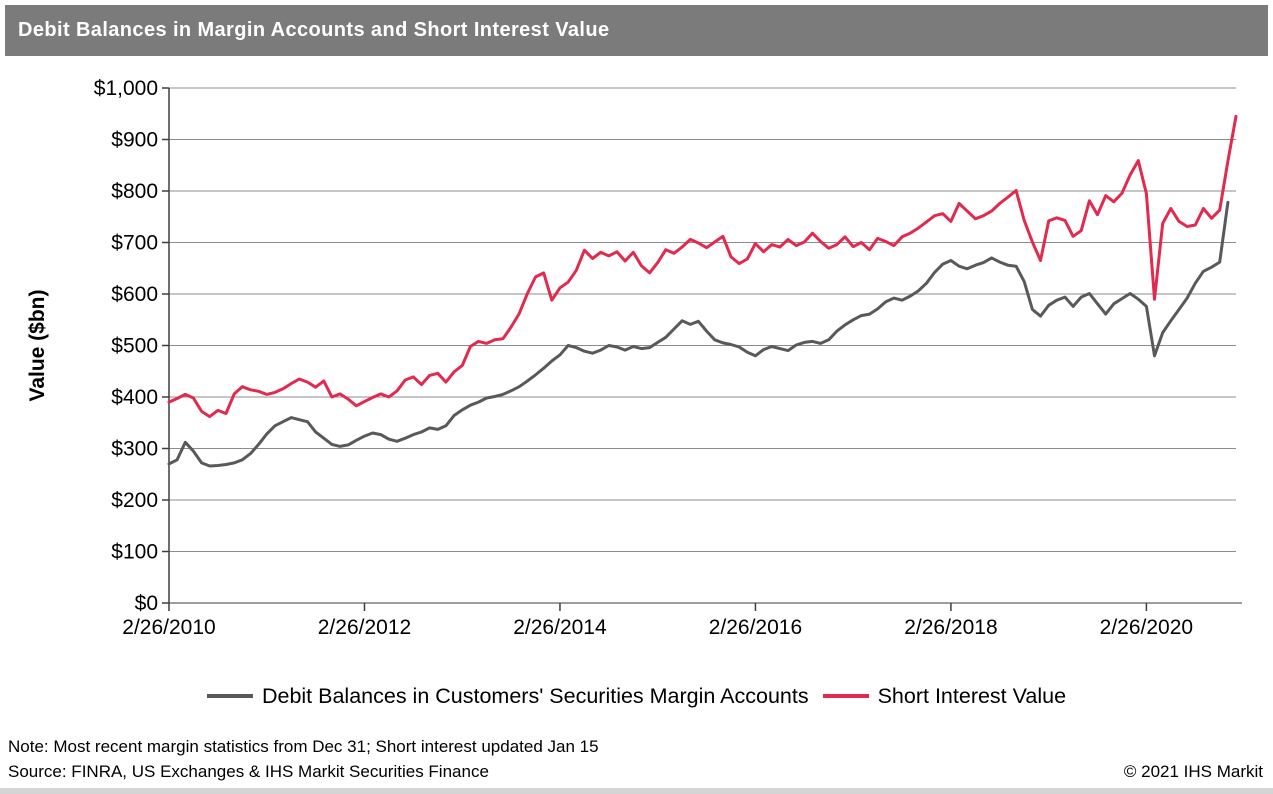 Image resolution: width=1273 pixels, height=794 pixels. What do you see at coordinates (1146, 627) in the screenshot?
I see `x-tick-label: 2/26/2020` at bounding box center [1146, 627].